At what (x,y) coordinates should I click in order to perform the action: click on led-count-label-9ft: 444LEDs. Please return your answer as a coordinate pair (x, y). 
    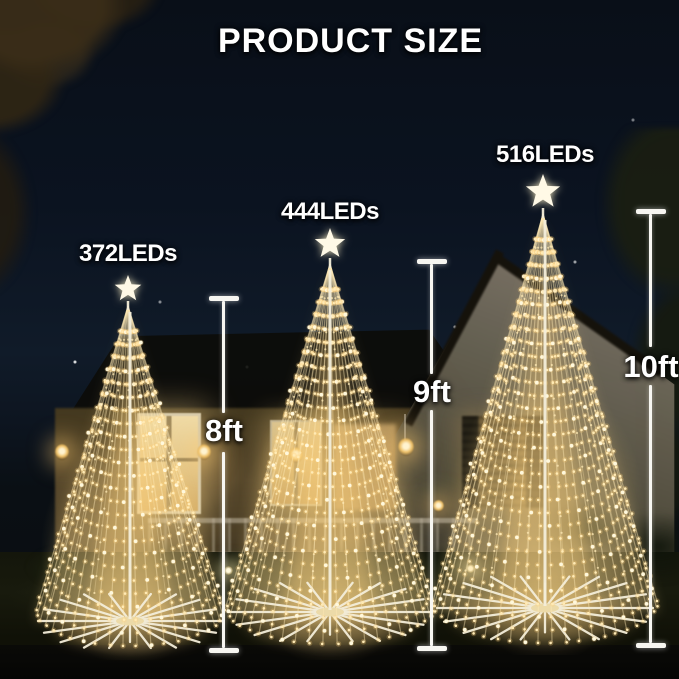
    Looking at the image, I should click on (330, 211).